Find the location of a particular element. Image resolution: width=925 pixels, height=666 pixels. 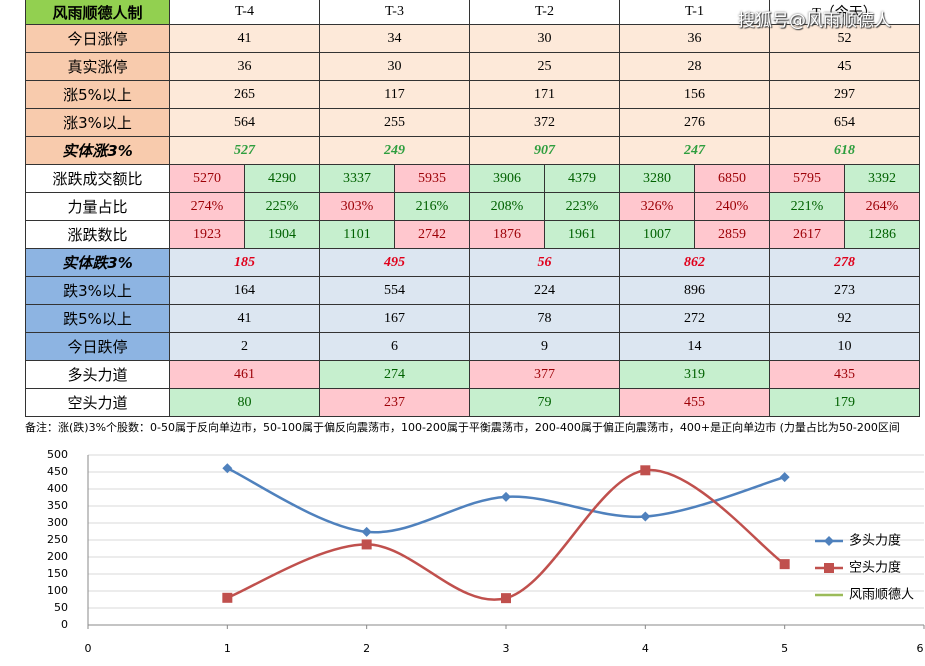

row-label: 涨3%以上 is located at coordinates (97, 123).